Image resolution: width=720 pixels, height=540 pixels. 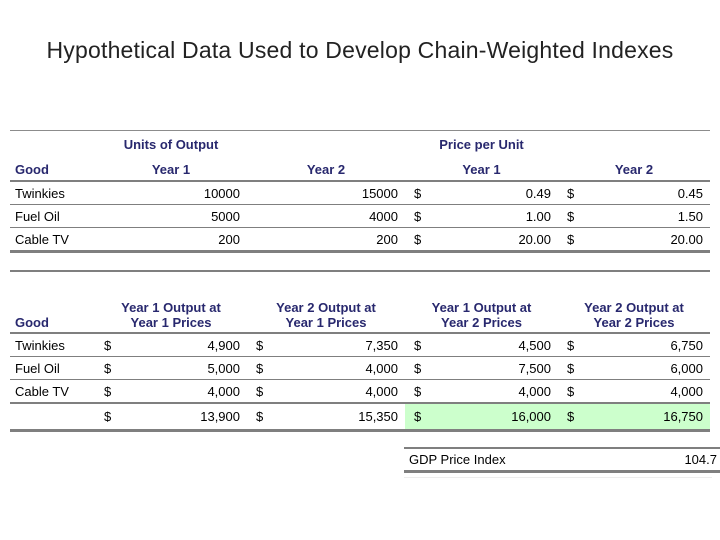 I want to click on totals-row: $13,900 $15,350 $16,000 $16,750, so click(x=360, y=418).